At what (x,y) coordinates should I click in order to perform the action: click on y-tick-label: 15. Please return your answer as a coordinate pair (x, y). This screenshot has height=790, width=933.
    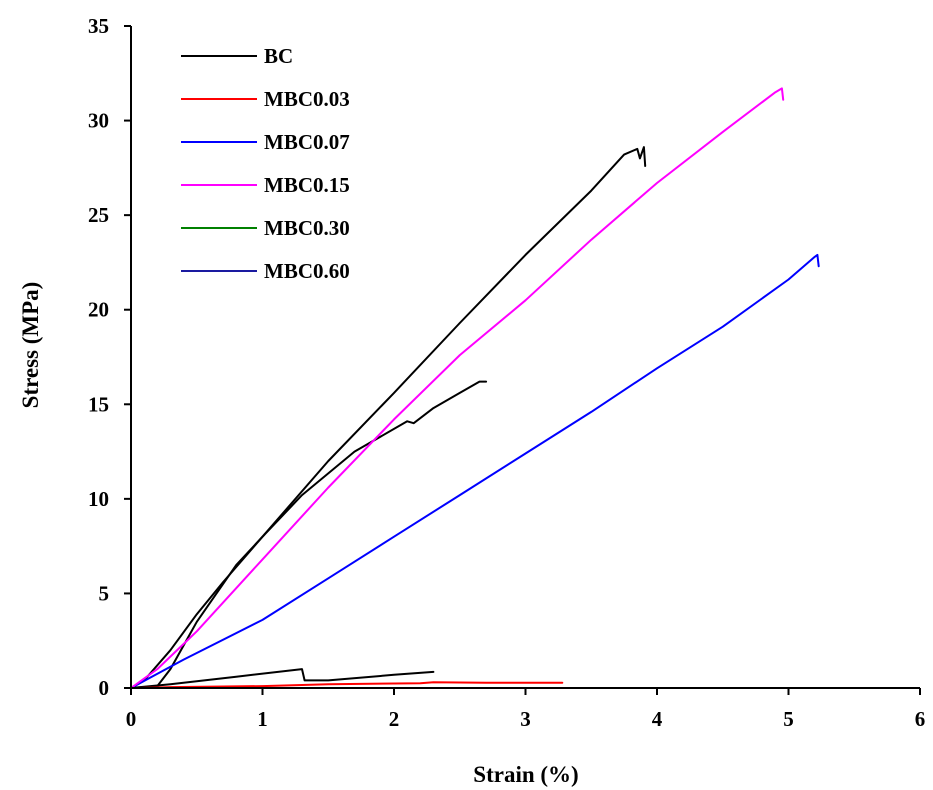
    Looking at the image, I should click on (98, 404).